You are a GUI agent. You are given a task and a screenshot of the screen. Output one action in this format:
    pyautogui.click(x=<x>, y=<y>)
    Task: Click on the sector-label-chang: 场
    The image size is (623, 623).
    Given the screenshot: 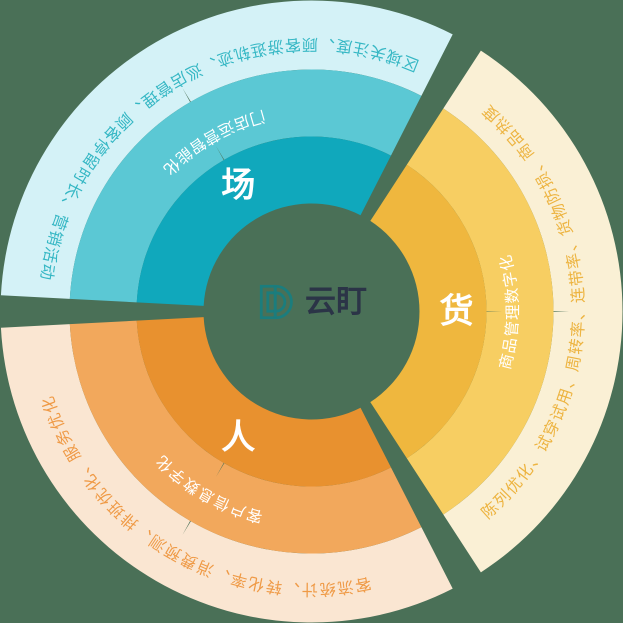 What is the action you would take?
    pyautogui.click(x=238, y=185)
    